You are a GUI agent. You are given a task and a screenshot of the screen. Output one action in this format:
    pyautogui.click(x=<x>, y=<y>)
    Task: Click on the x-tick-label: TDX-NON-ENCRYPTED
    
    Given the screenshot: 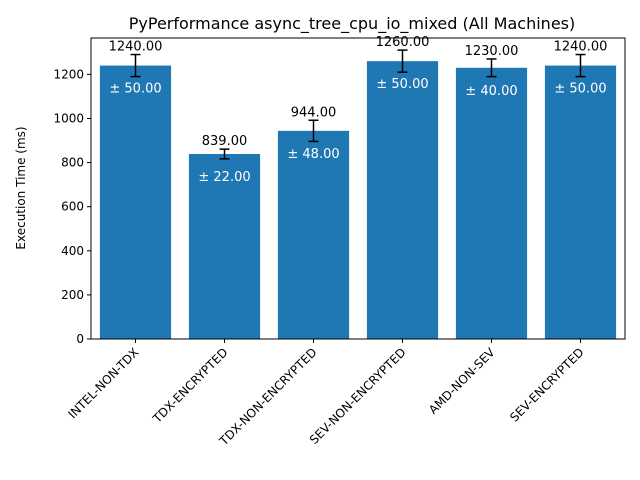 What is the action you would take?
    pyautogui.click(x=268, y=397)
    